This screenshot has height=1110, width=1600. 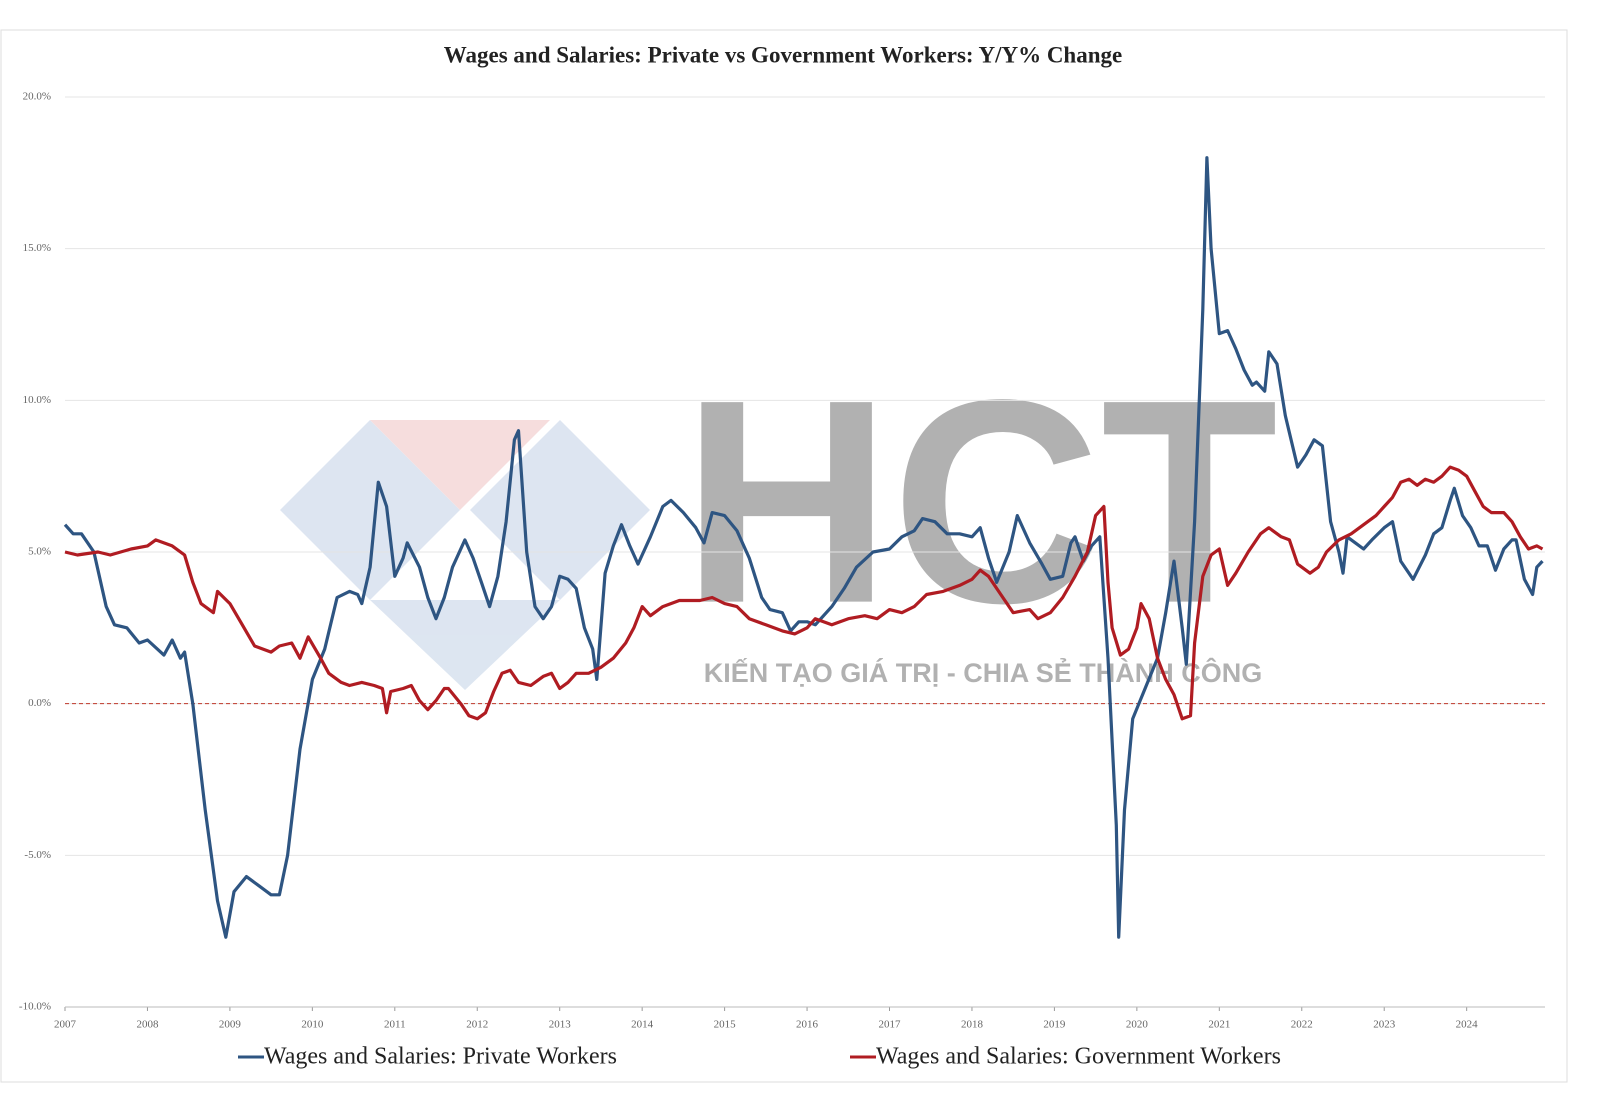 What do you see at coordinates (1137, 1025) in the screenshot?
I see `x-tick-label: 2020` at bounding box center [1137, 1025].